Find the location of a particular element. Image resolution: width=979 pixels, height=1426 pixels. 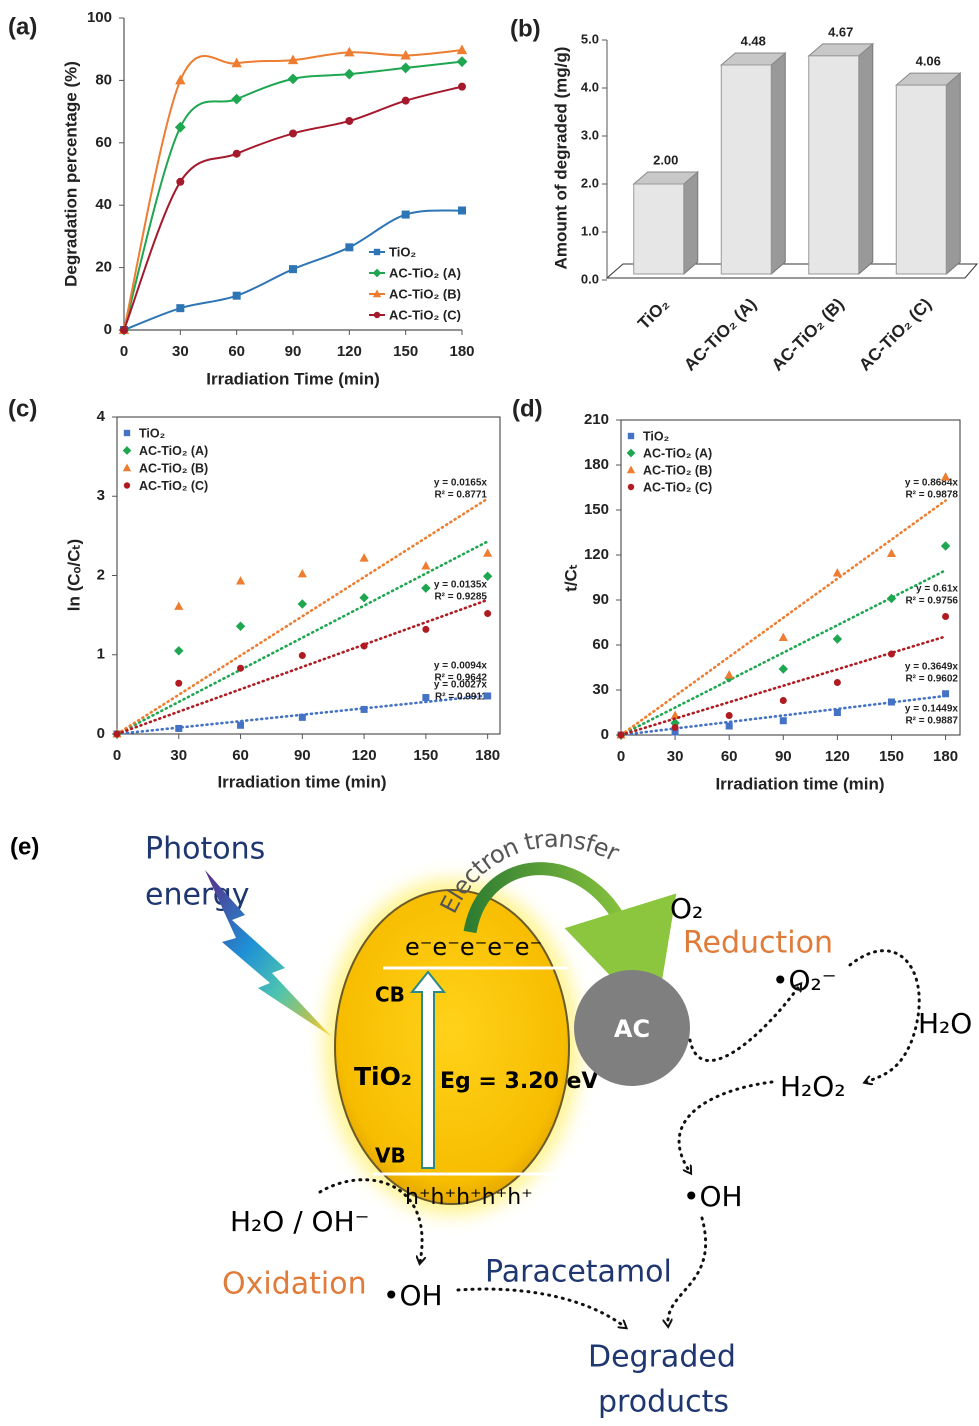

y-tick-label: 20 is located at coordinates (103, 267).